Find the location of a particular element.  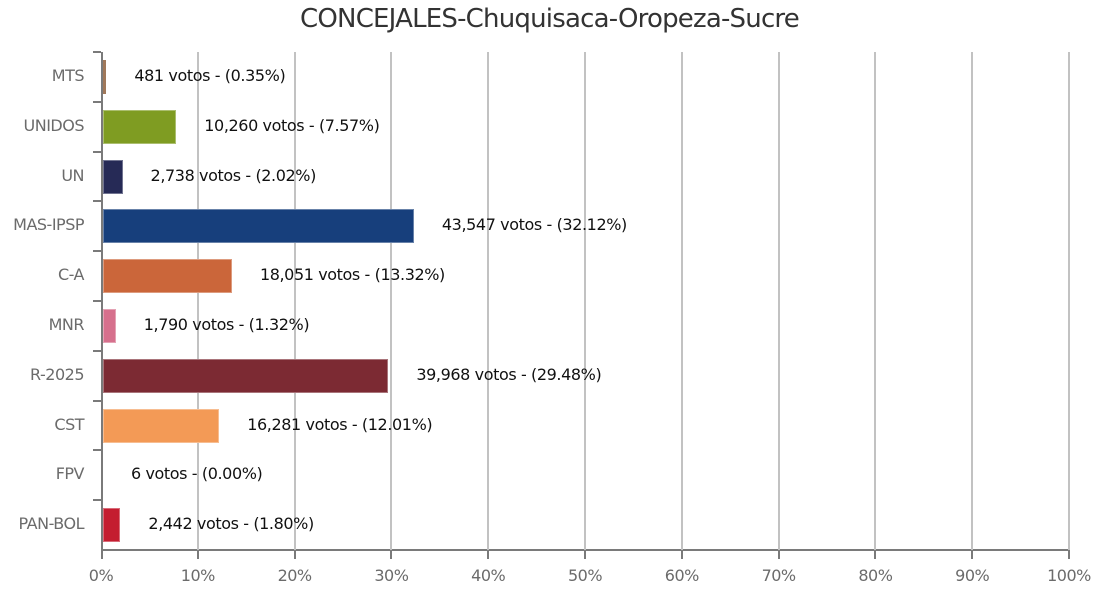

bar-mas-ipsp is located at coordinates (258, 226).